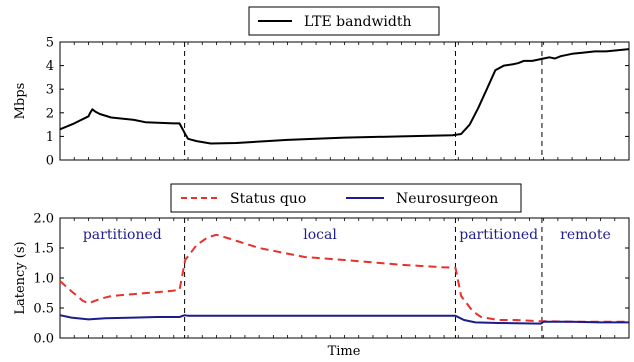 This screenshot has width=634, height=362. Describe the element at coordinates (43, 219) in the screenshot. I see `latency-y-tick-label: 2.0` at that location.